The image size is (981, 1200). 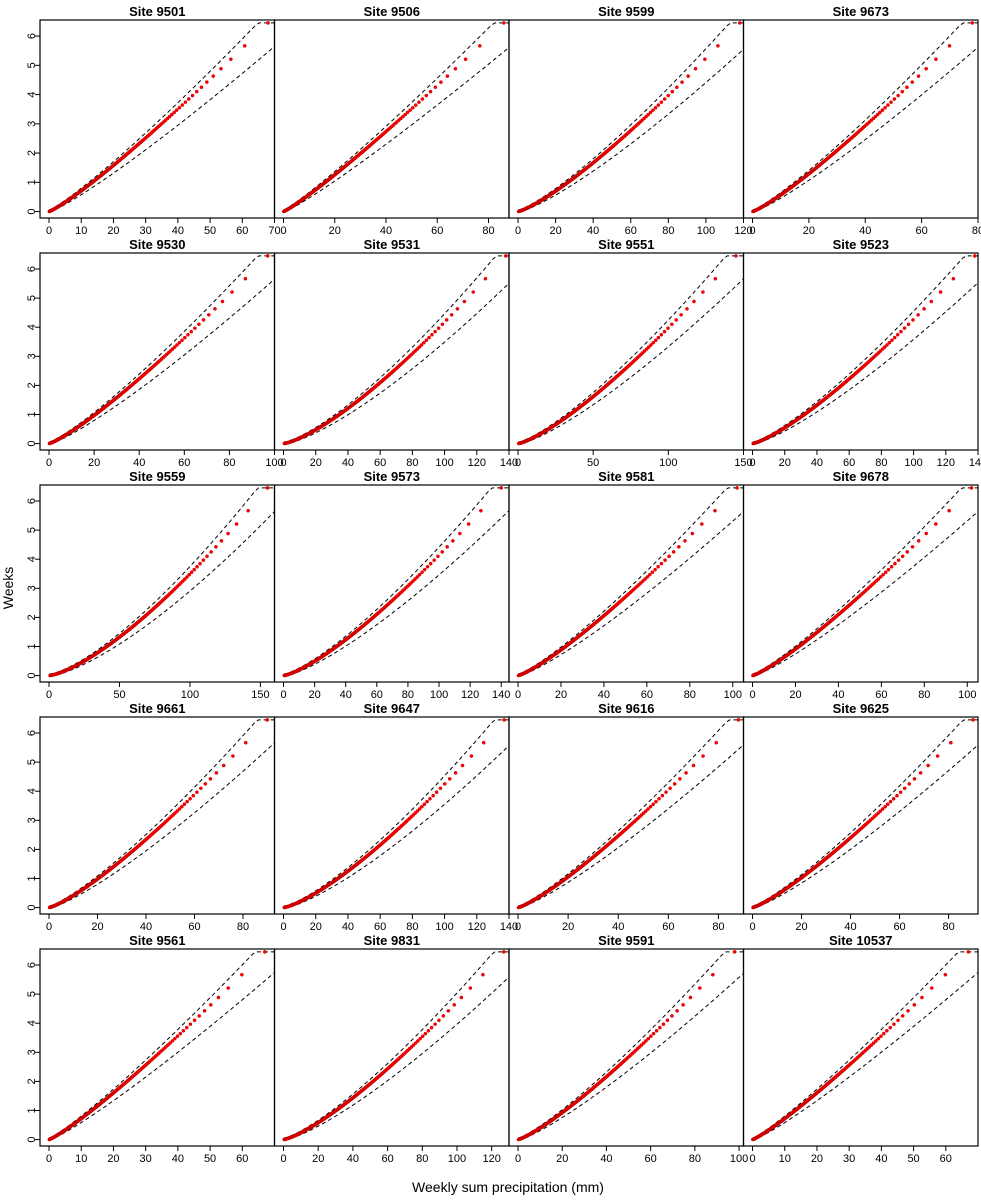 I want to click on panel-title: Site 9661, so click(x=157, y=708).